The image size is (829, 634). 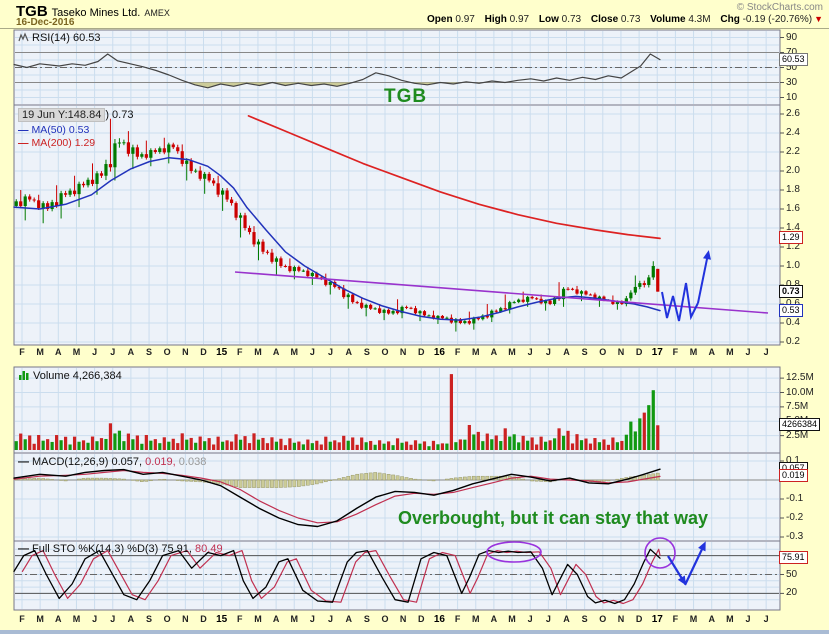 What do you see at coordinates (730, 19) in the screenshot?
I see `chg-label: Chg` at bounding box center [730, 19].